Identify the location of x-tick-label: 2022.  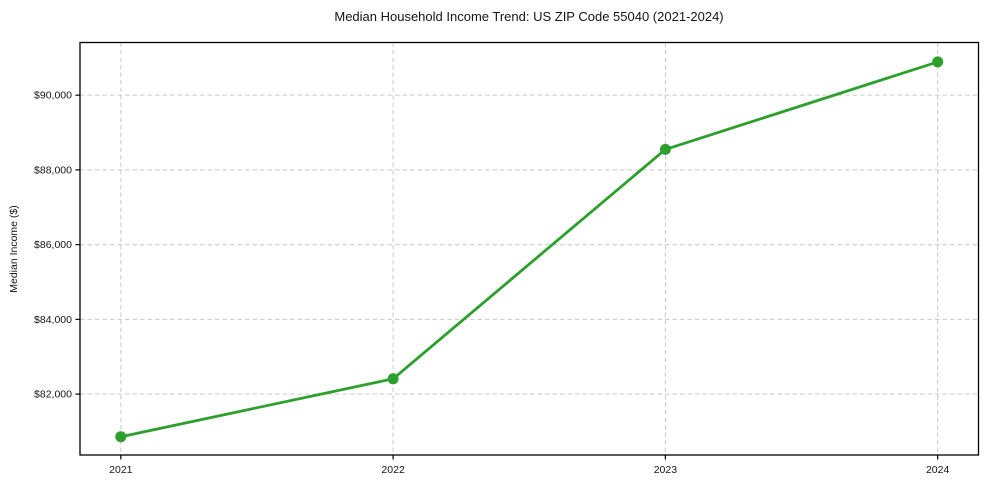
(393, 470).